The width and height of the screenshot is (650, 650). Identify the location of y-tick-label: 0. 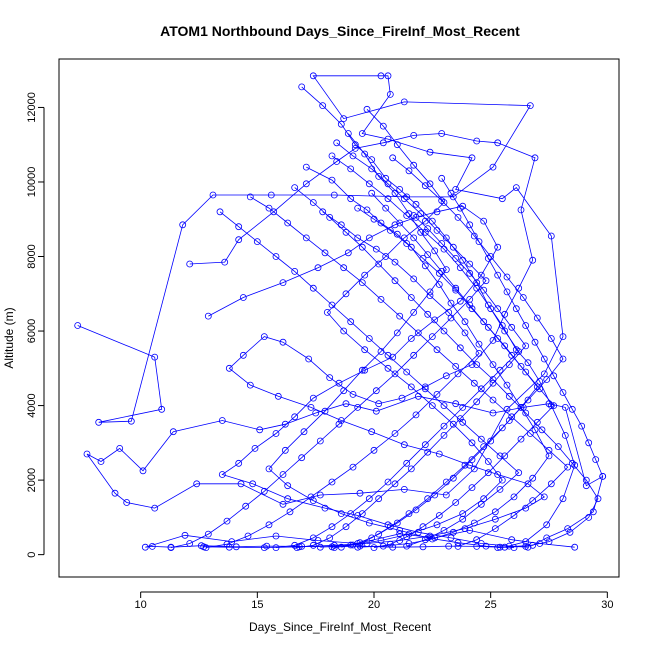
(32, 555).